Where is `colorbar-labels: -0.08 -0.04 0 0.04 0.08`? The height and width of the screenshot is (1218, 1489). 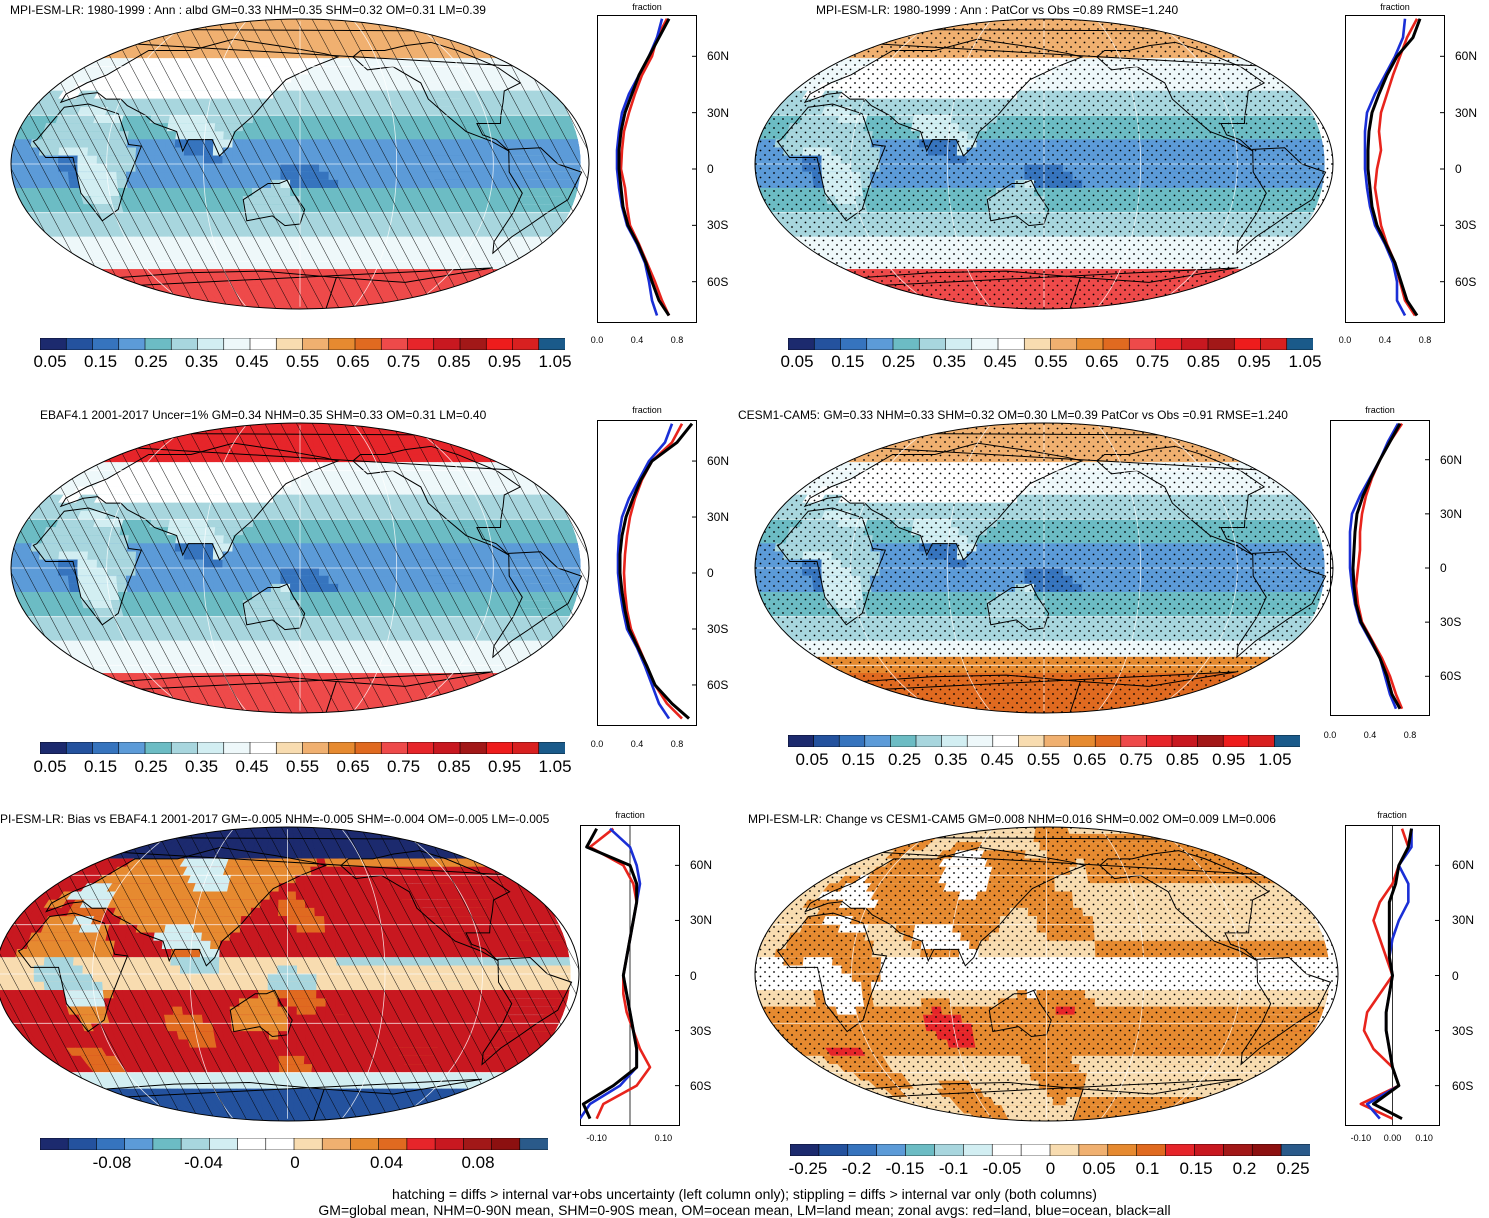
colorbar-labels: -0.08 -0.04 0 0.04 0.08 is located at coordinates (300, 1164).